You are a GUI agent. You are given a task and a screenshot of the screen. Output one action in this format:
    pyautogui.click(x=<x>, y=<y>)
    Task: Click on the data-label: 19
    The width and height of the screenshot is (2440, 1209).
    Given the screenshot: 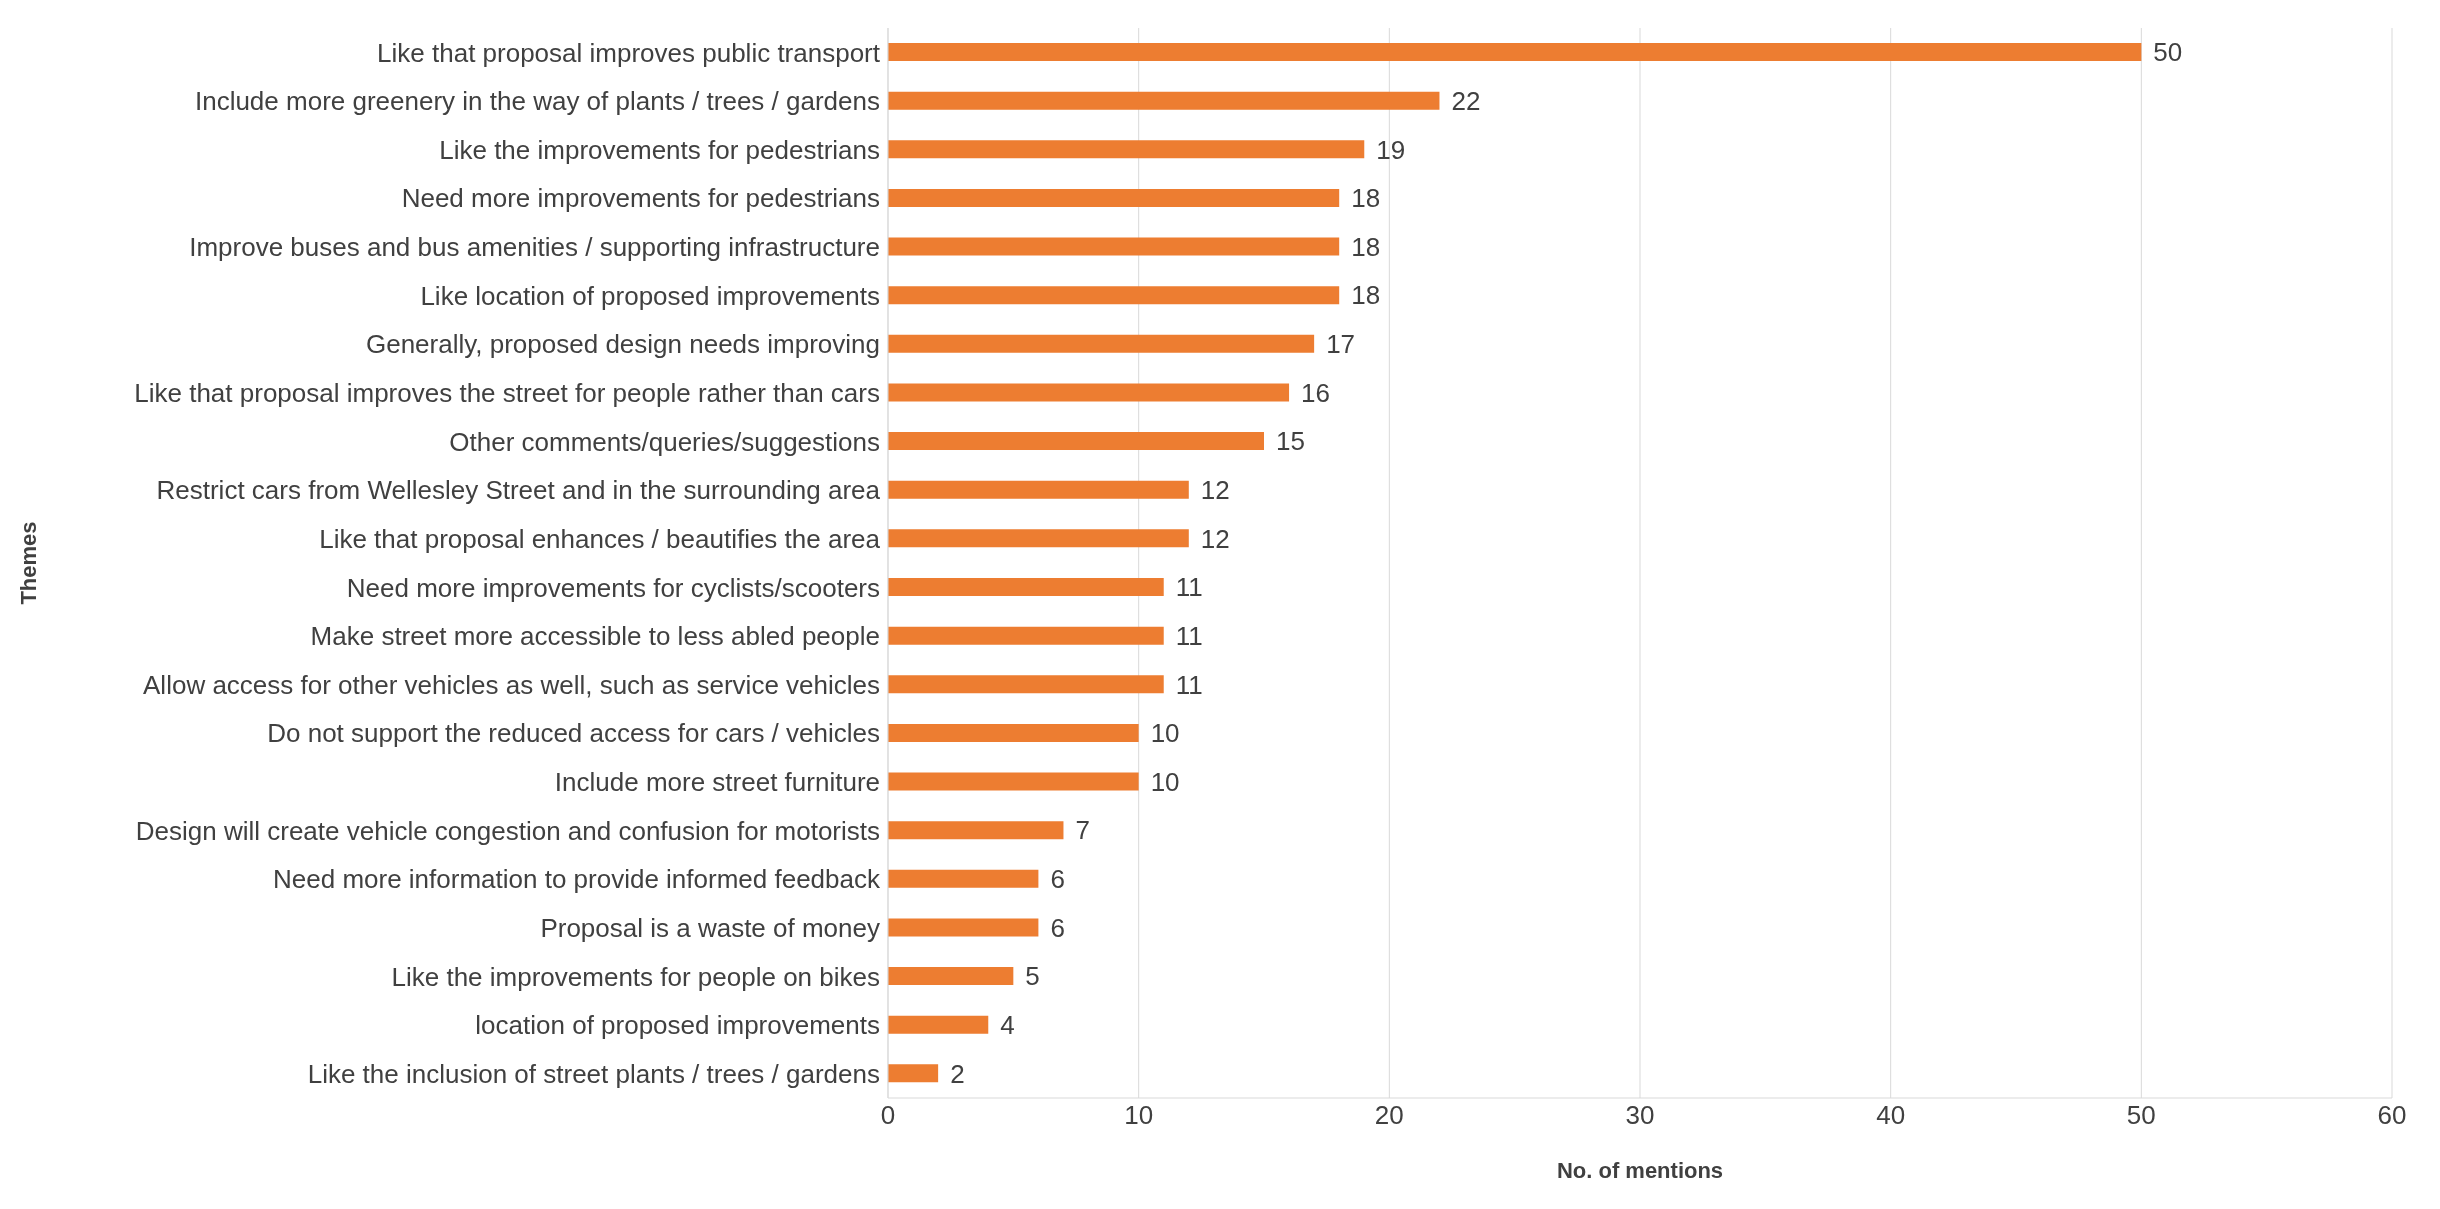 What is the action you would take?
    pyautogui.click(x=1391, y=149)
    